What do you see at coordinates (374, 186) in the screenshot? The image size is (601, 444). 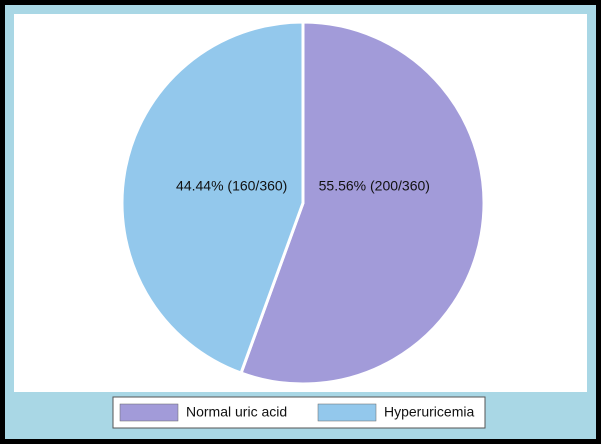 I see `data-label: 55.56% (200/360)` at bounding box center [374, 186].